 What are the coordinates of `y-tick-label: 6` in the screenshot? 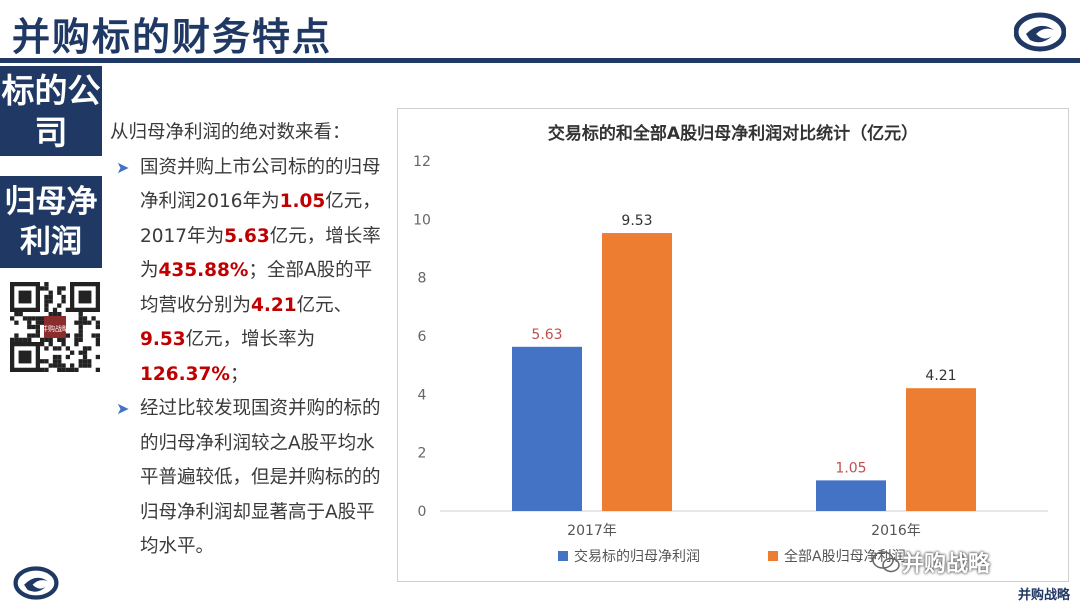 It's located at (422, 337).